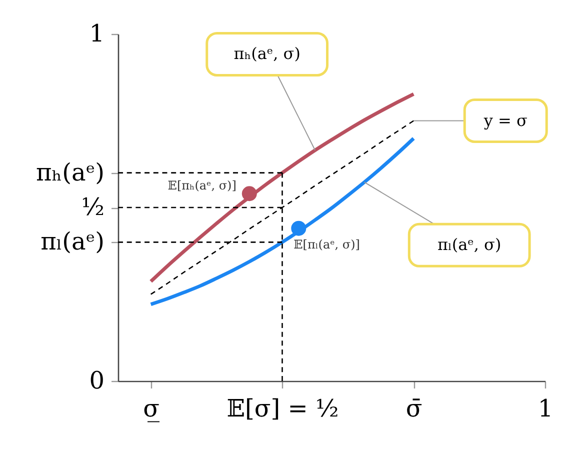  What do you see at coordinates (327, 244) in the screenshot?
I see `series-label: 𝔼[πₗ(aᵉ, σ)]` at bounding box center [327, 244].